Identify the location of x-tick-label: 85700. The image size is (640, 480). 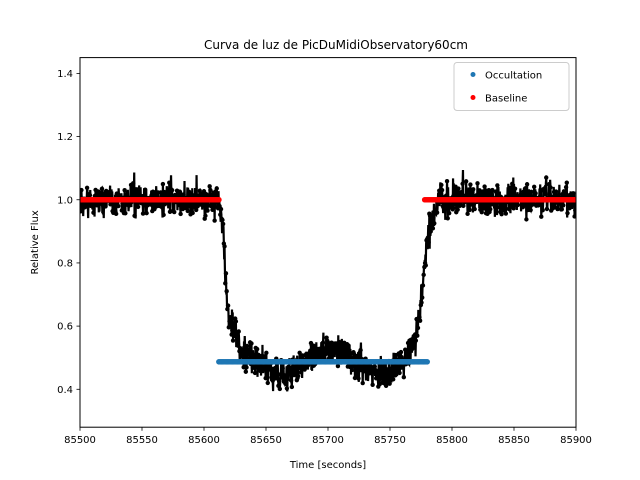
(328, 440).